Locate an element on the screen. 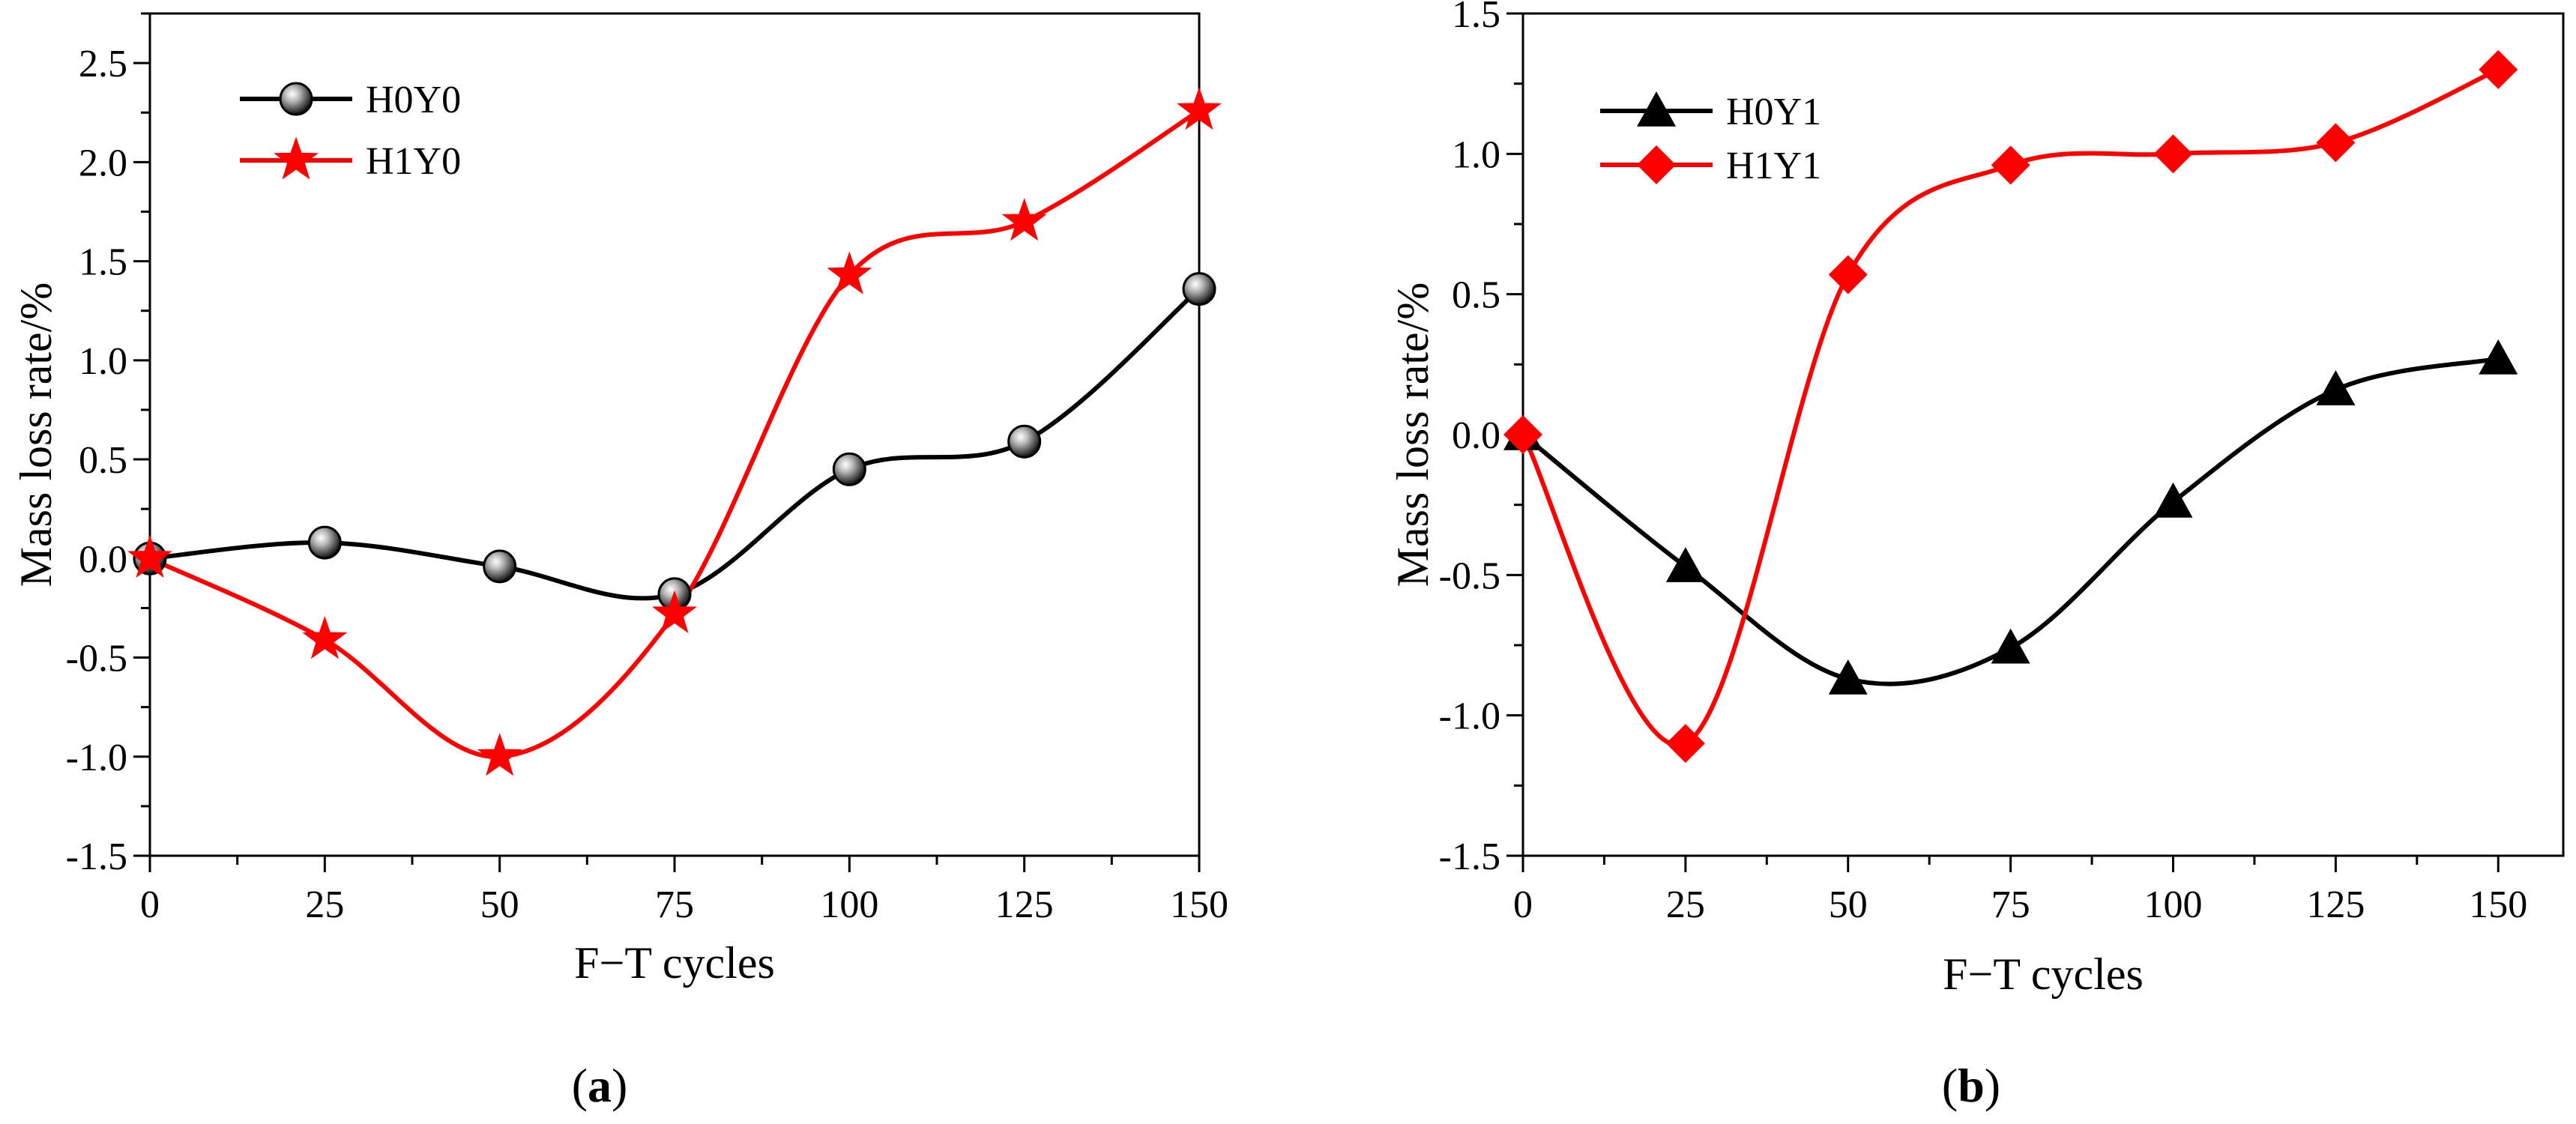  panel-label: (a) is located at coordinates (600, 1085).